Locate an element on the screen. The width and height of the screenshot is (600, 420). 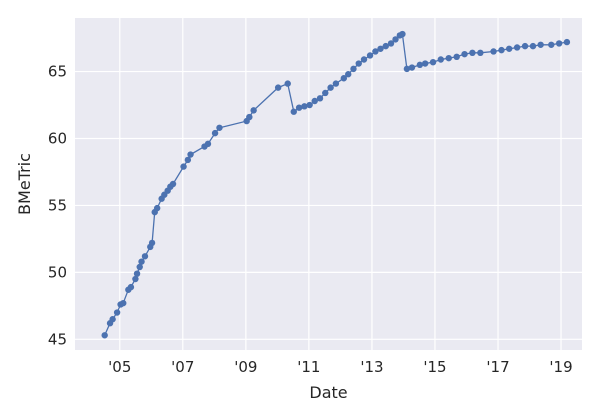
x-tick-labels: '05 '07 '09 '11 '13 '15 '17 '19 is located at coordinates (340, 367).